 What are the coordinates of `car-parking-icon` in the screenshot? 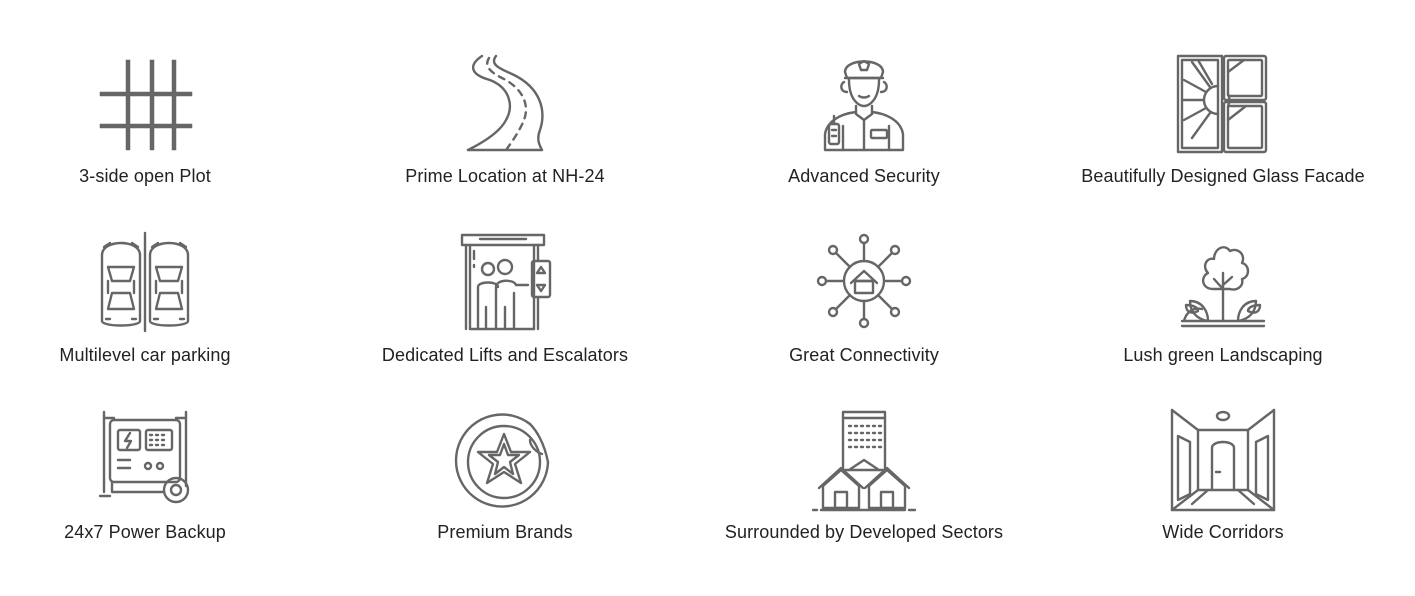 It's located at (145, 284).